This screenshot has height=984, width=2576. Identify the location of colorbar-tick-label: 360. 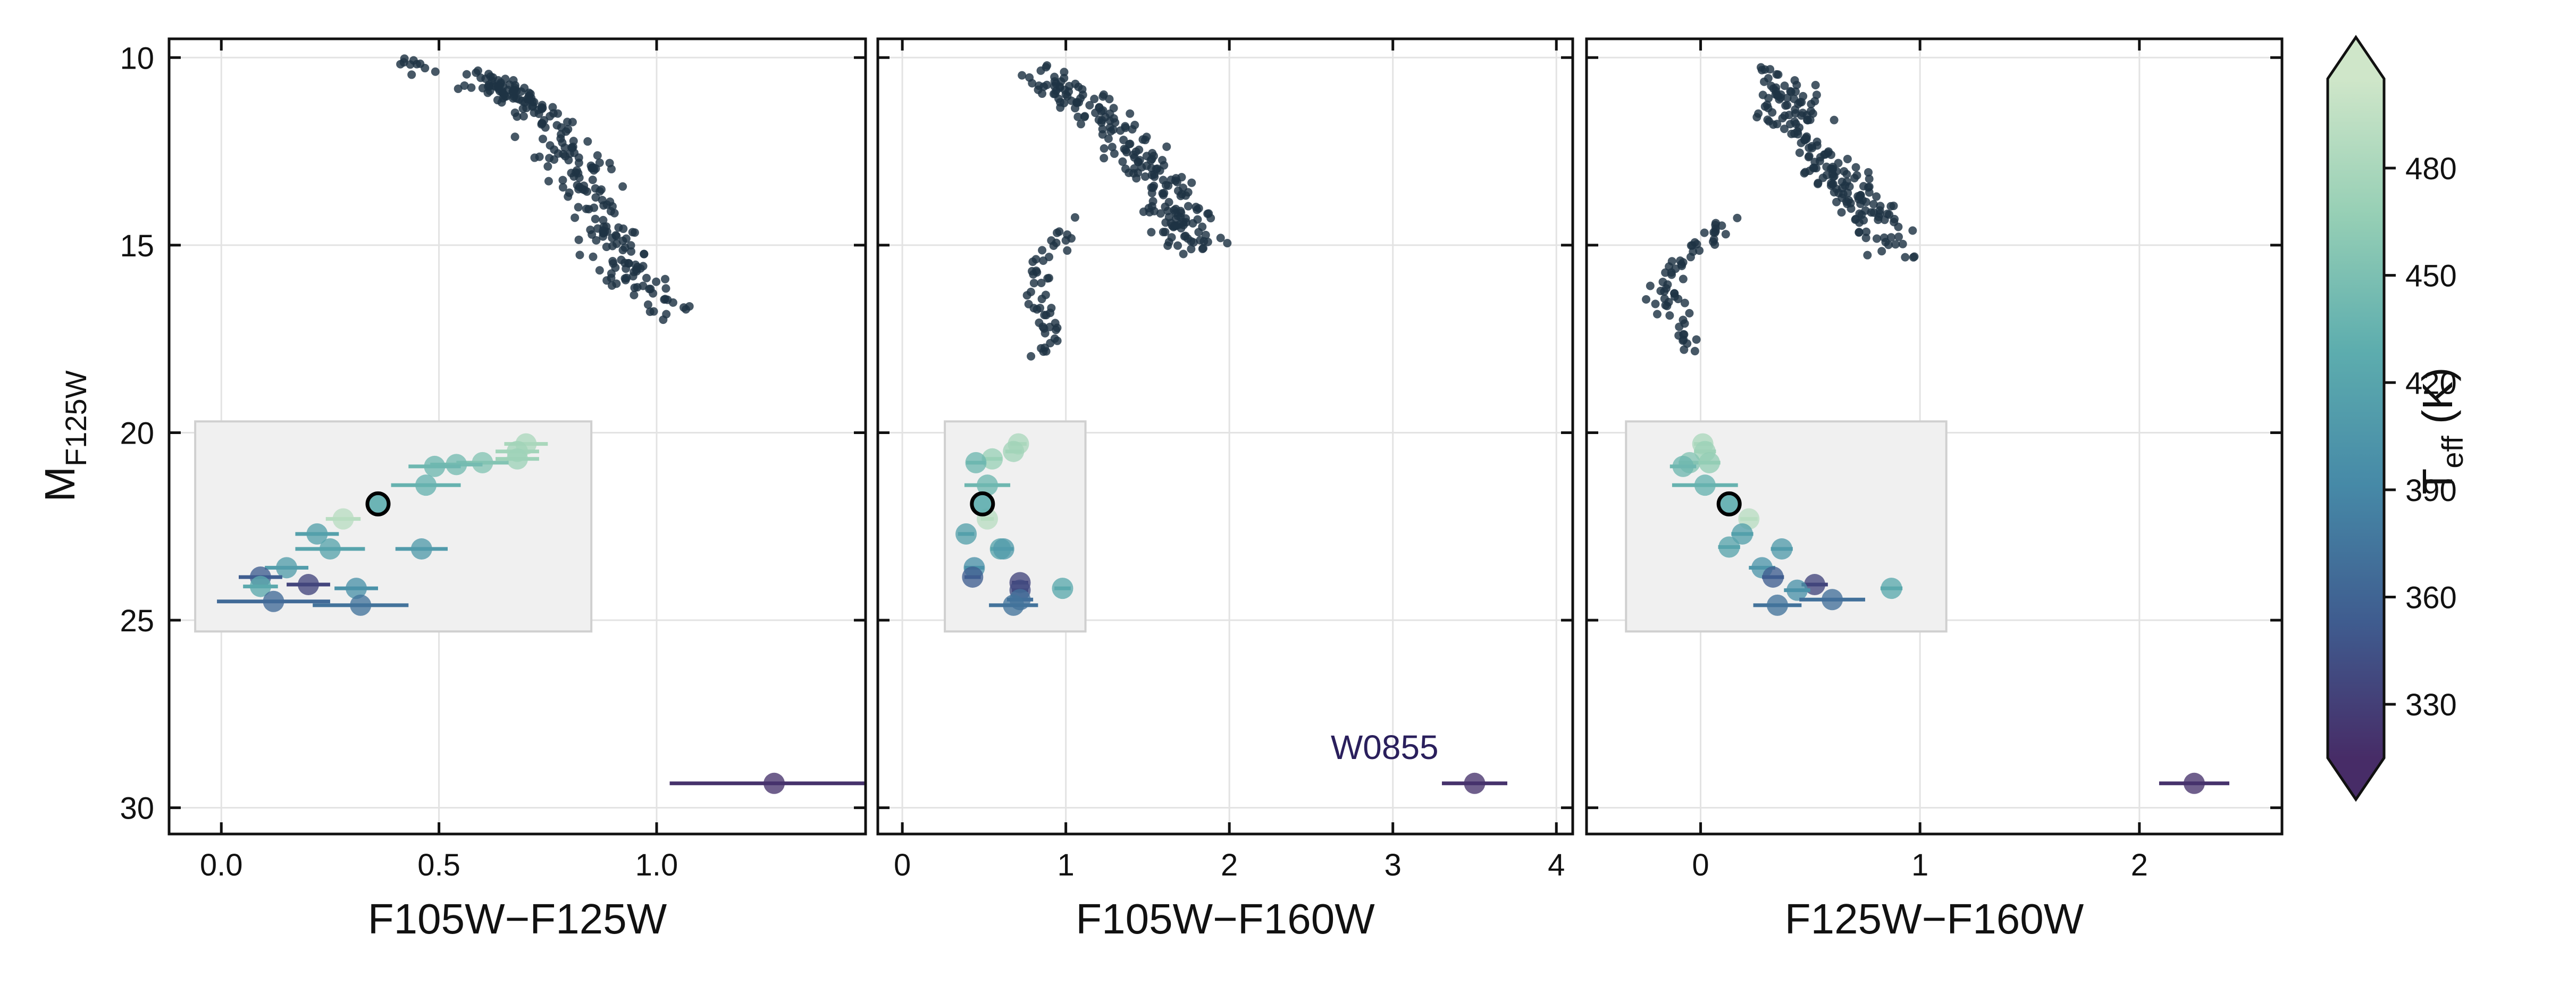
(2431, 598).